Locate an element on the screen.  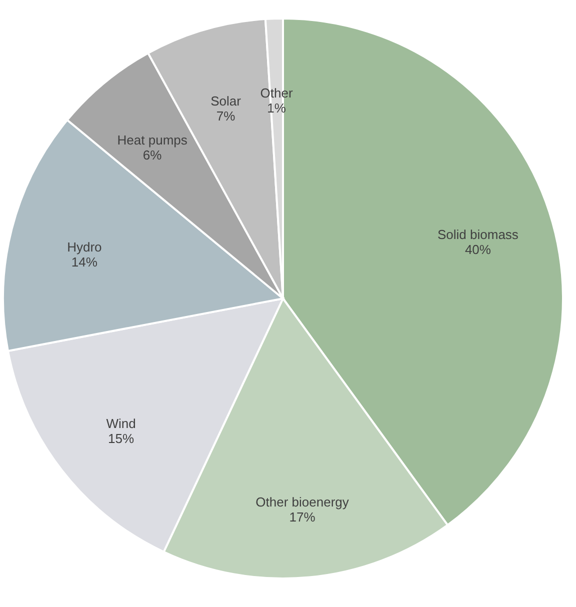
slice-label: Wind is located at coordinates (121, 424).